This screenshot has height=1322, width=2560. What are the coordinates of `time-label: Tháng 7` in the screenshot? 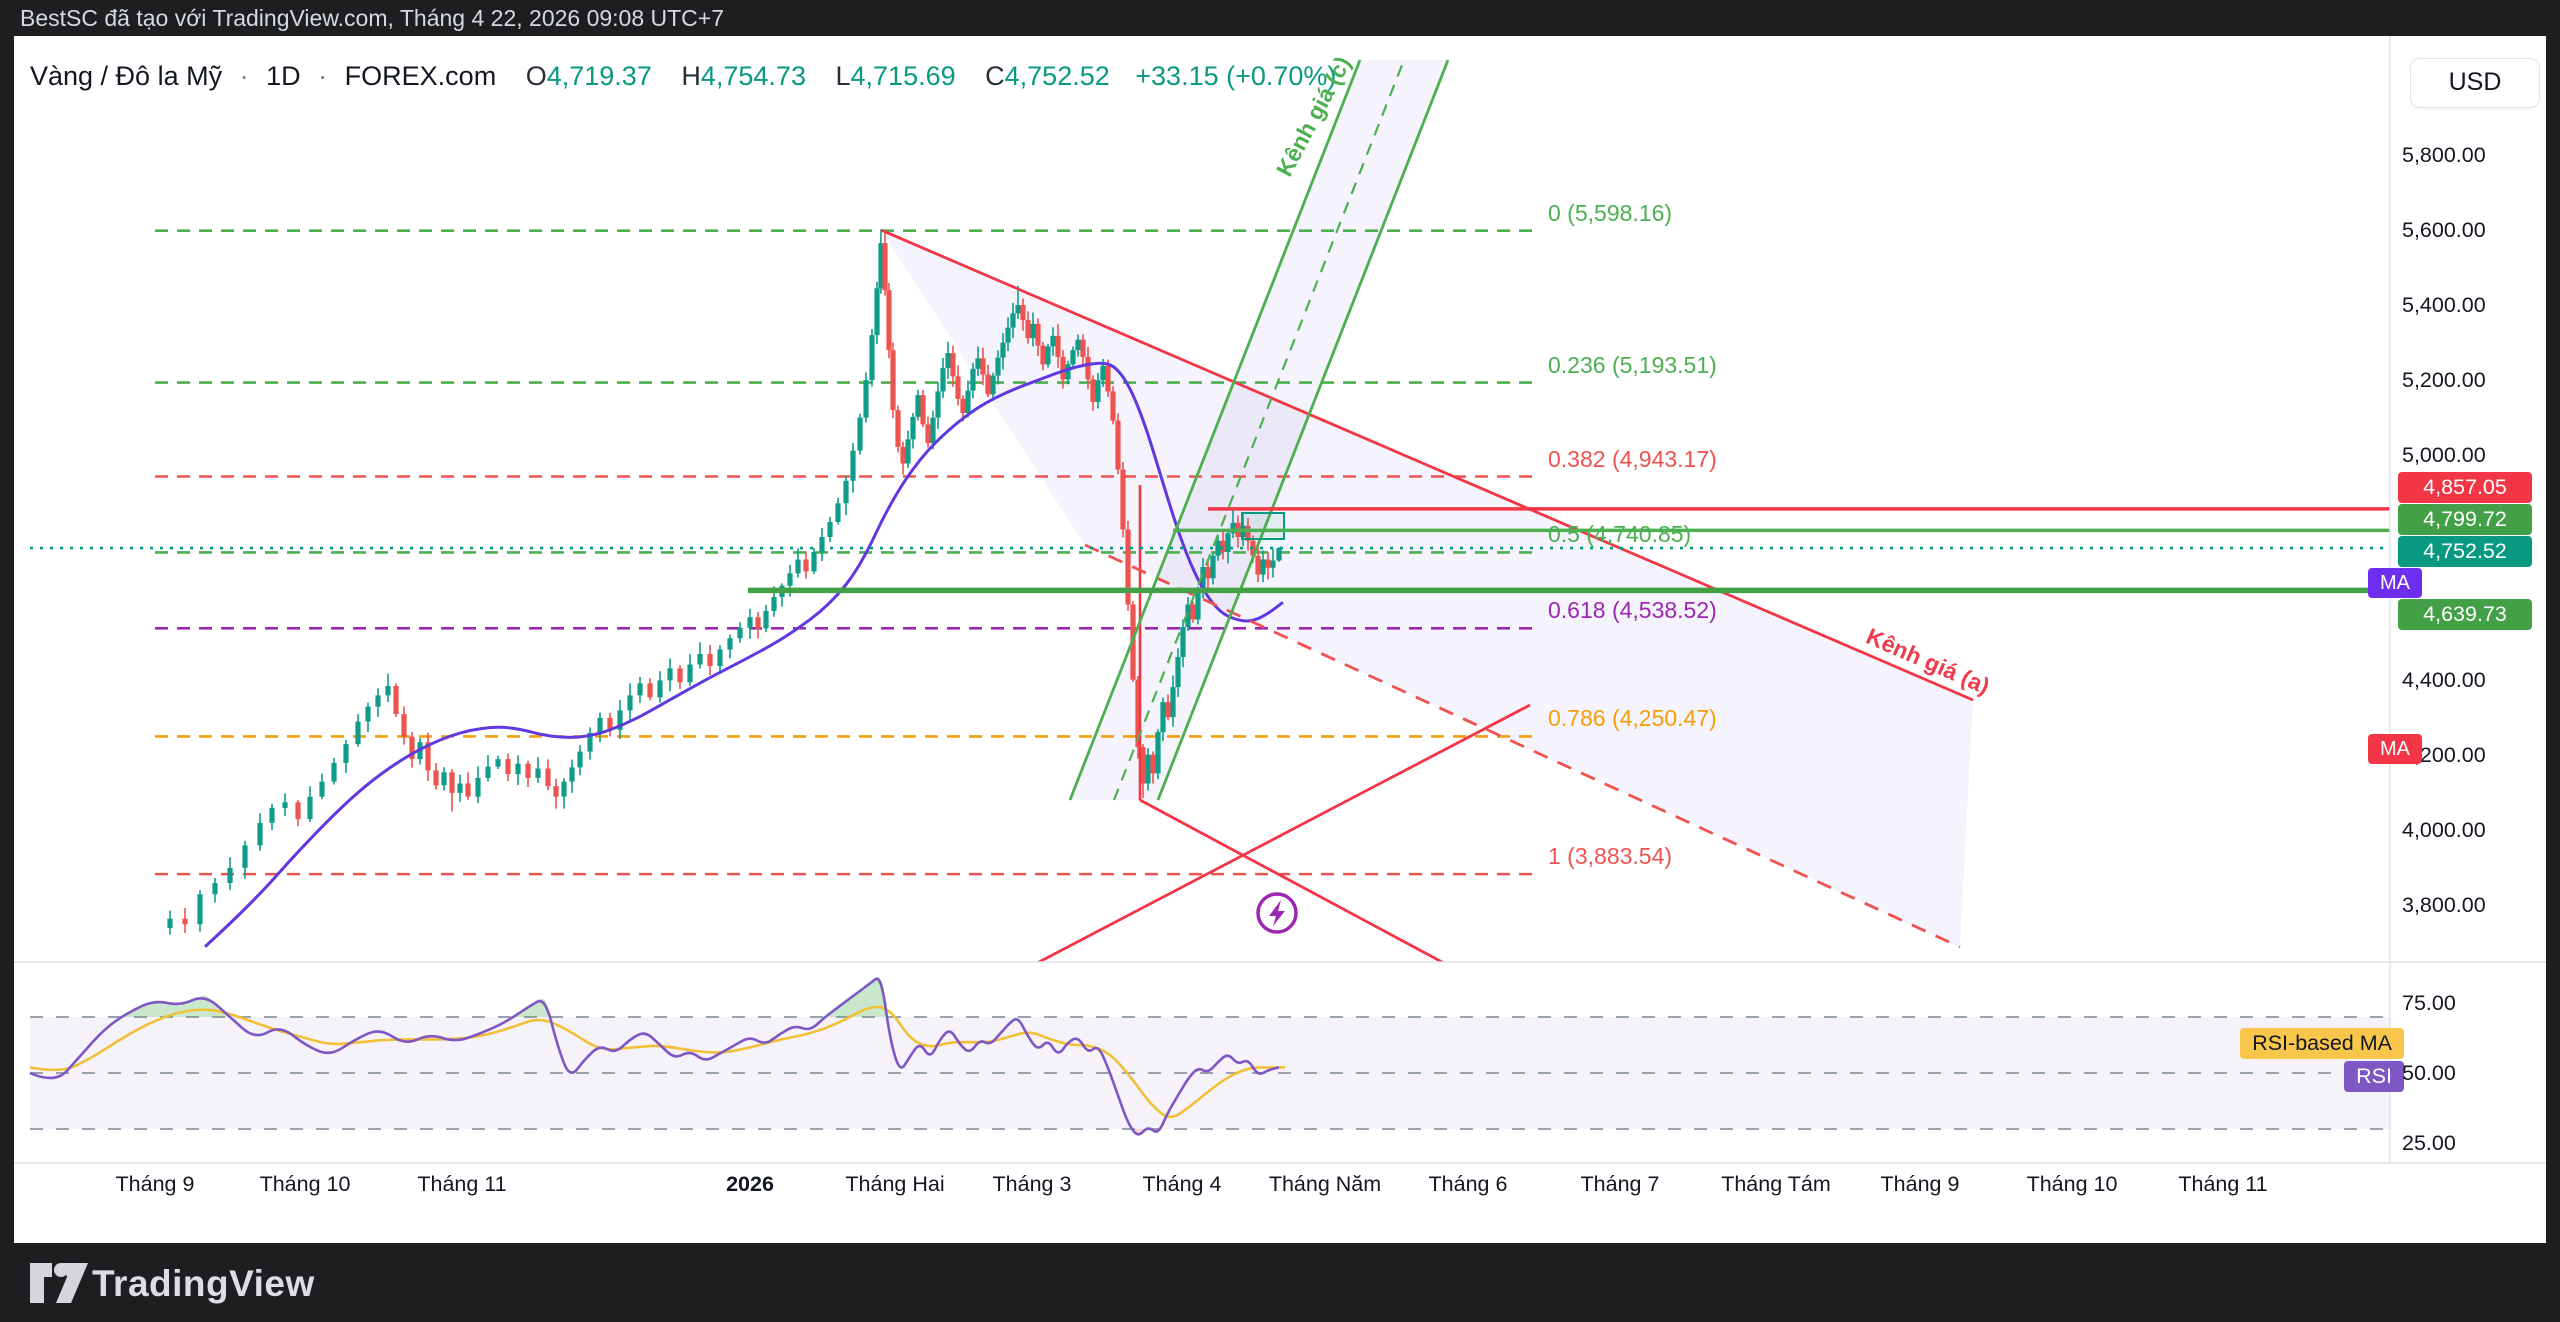 It's located at (1620, 1184).